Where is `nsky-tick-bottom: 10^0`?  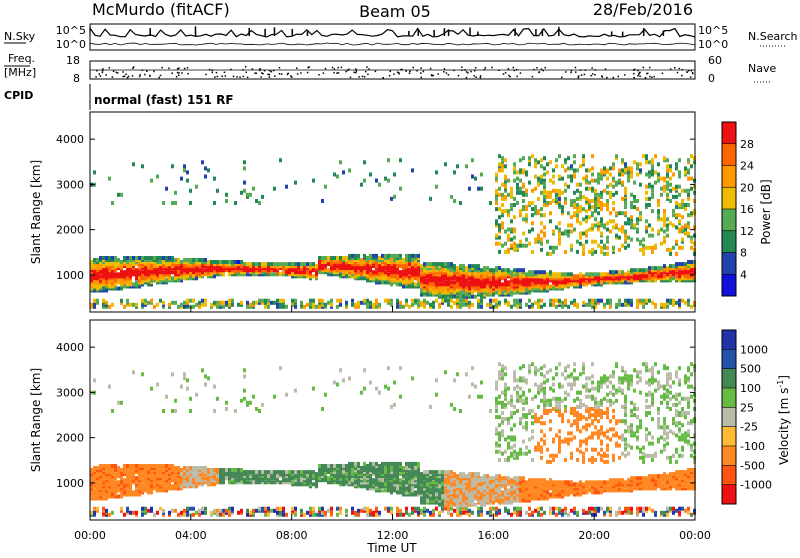
nsky-tick-bottom: 10^0 is located at coordinates (71, 44).